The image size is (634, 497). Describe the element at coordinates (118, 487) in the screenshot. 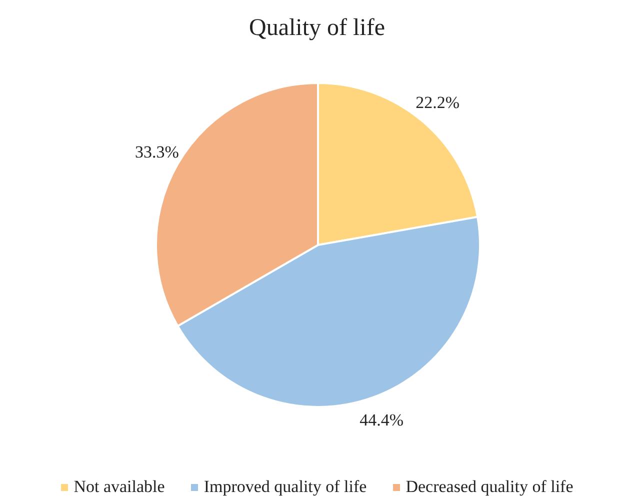

I see `legend-label: Not available` at that location.